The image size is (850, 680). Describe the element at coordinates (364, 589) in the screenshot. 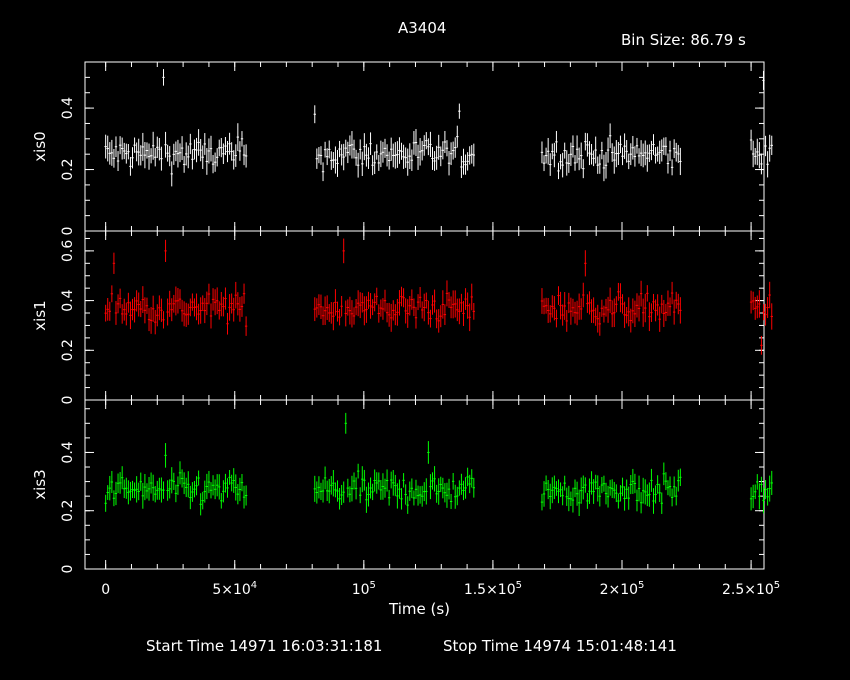

I see `x-tick-label: 105` at that location.